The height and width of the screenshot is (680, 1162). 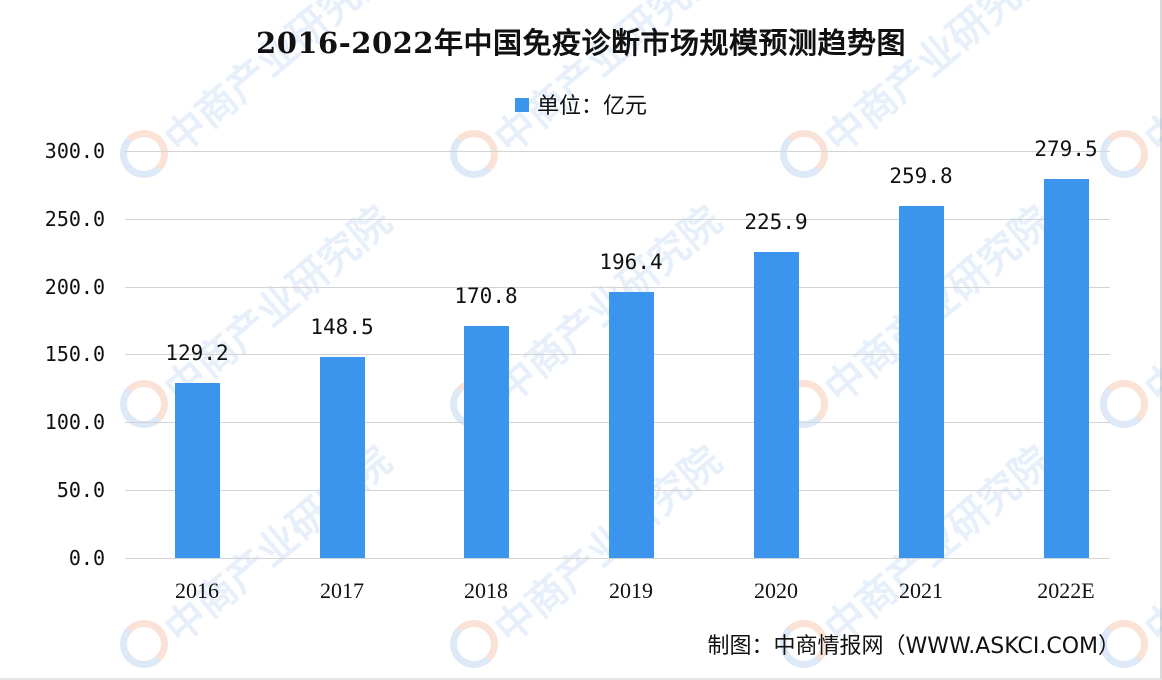 I want to click on chart-legend: 单位：亿元, so click(x=581, y=104).